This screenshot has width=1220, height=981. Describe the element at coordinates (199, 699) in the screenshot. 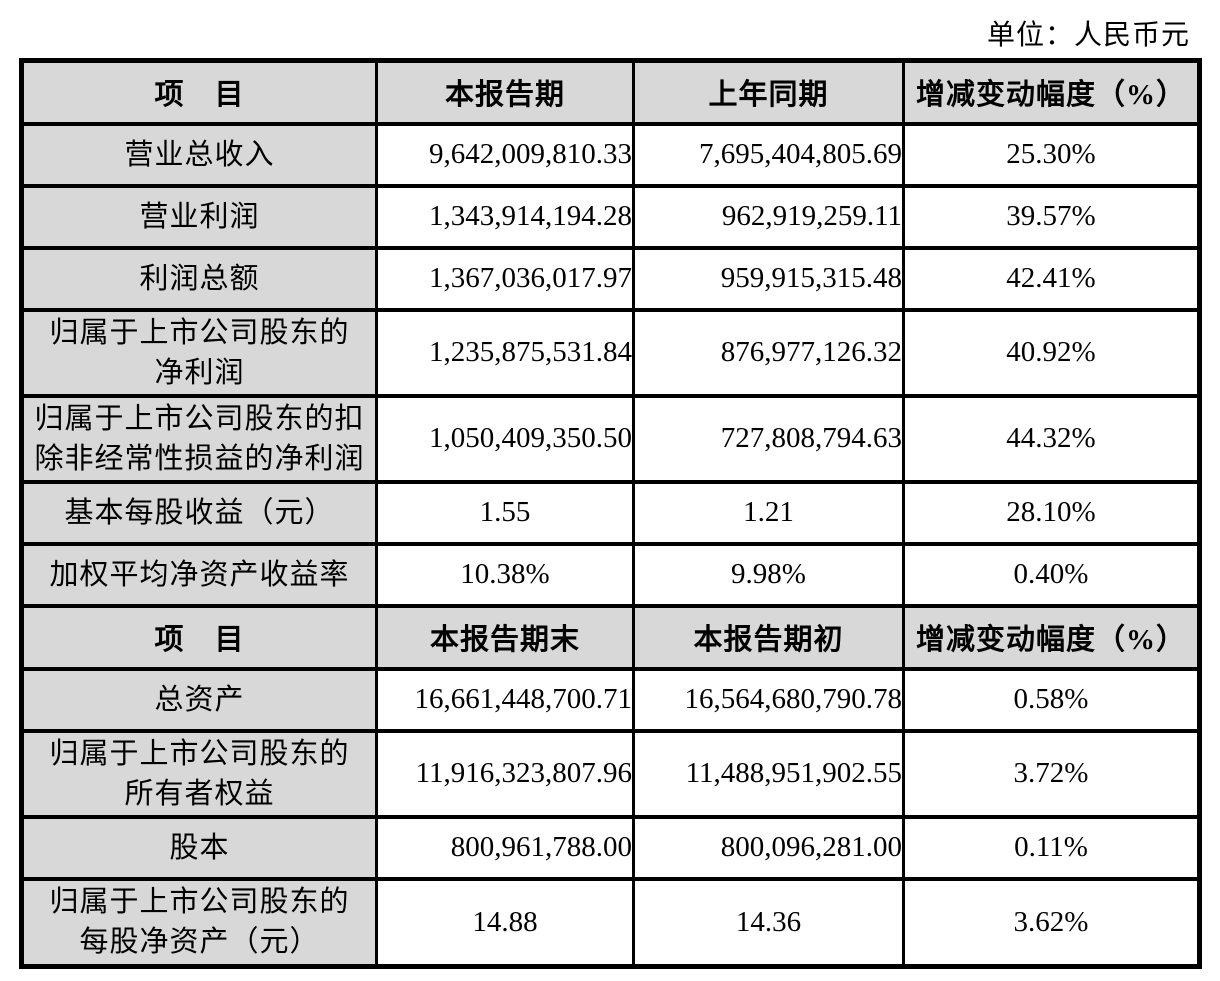

I see `row-label: 总资产` at that location.